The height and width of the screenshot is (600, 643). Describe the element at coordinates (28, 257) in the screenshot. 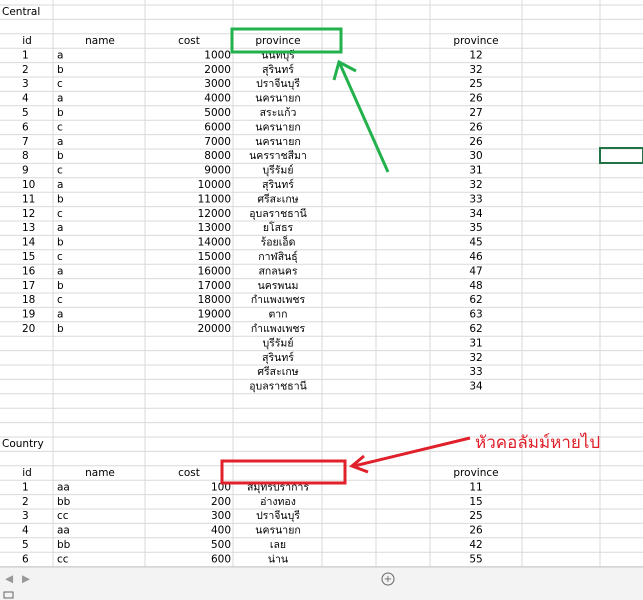

I see `cell: 15` at that location.